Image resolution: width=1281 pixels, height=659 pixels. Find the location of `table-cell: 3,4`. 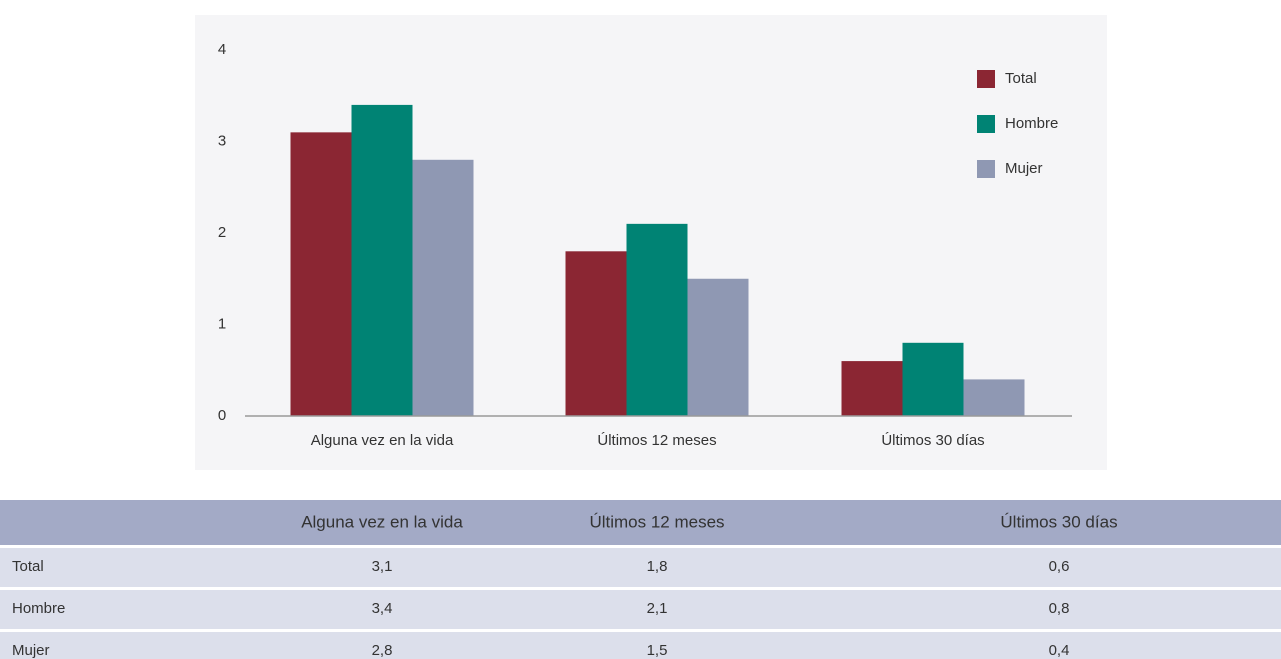

table-cell: 3,4 is located at coordinates (382, 608).